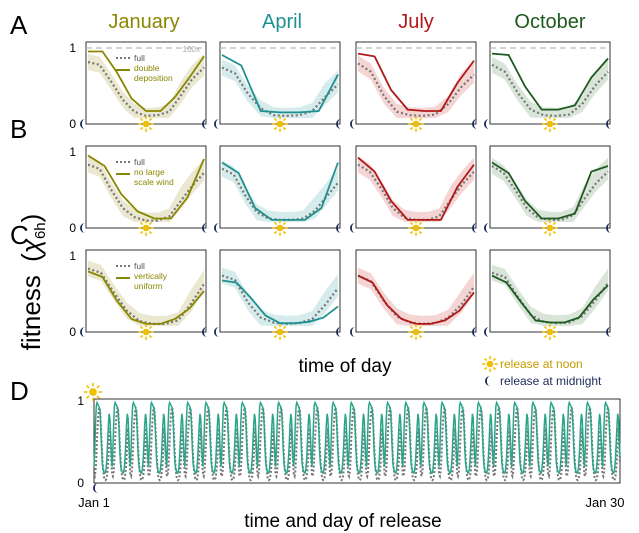 The image size is (639, 533). What do you see at coordinates (154, 182) in the screenshot?
I see `legend-label-variant-cont: scale wind` at bounding box center [154, 182].